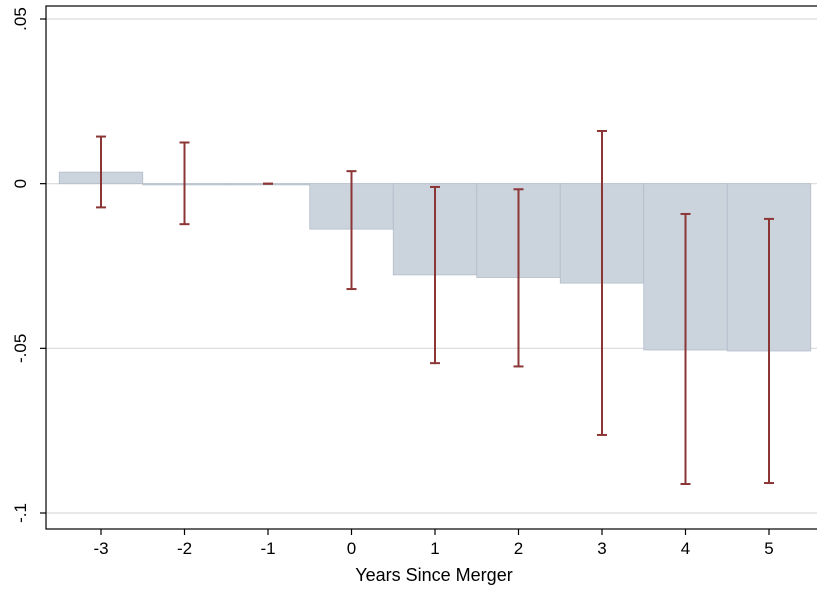  I want to click on y-axis: -.1 -.05 0 .05, so click(28, 265).